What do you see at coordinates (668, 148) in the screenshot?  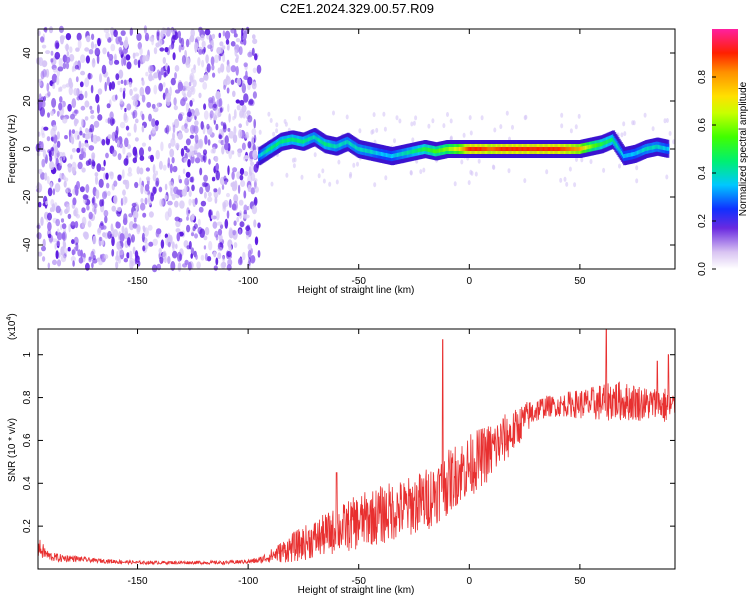 I see `track-core` at bounding box center [668, 148].